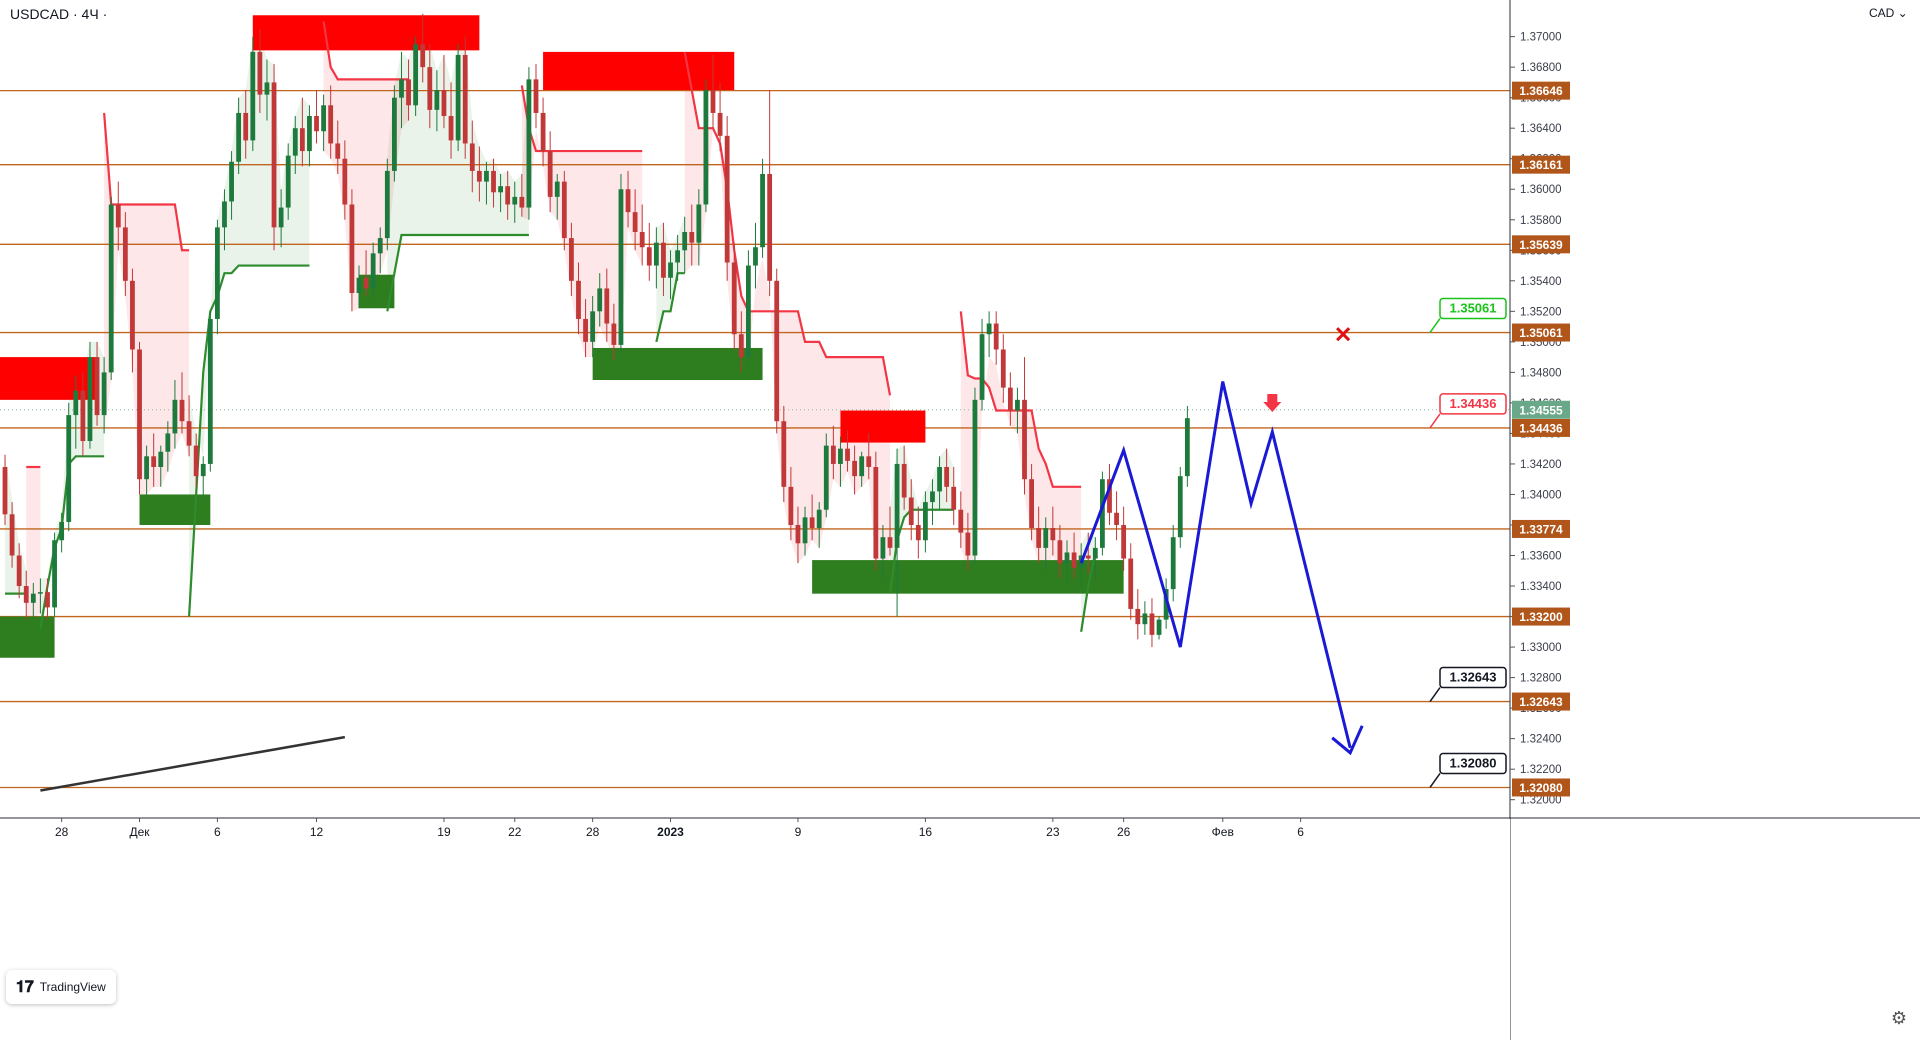 This screenshot has height=1045, width=1920. Describe the element at coordinates (1541, 801) in the screenshot. I see `y-tick-label: 1.32000` at that location.